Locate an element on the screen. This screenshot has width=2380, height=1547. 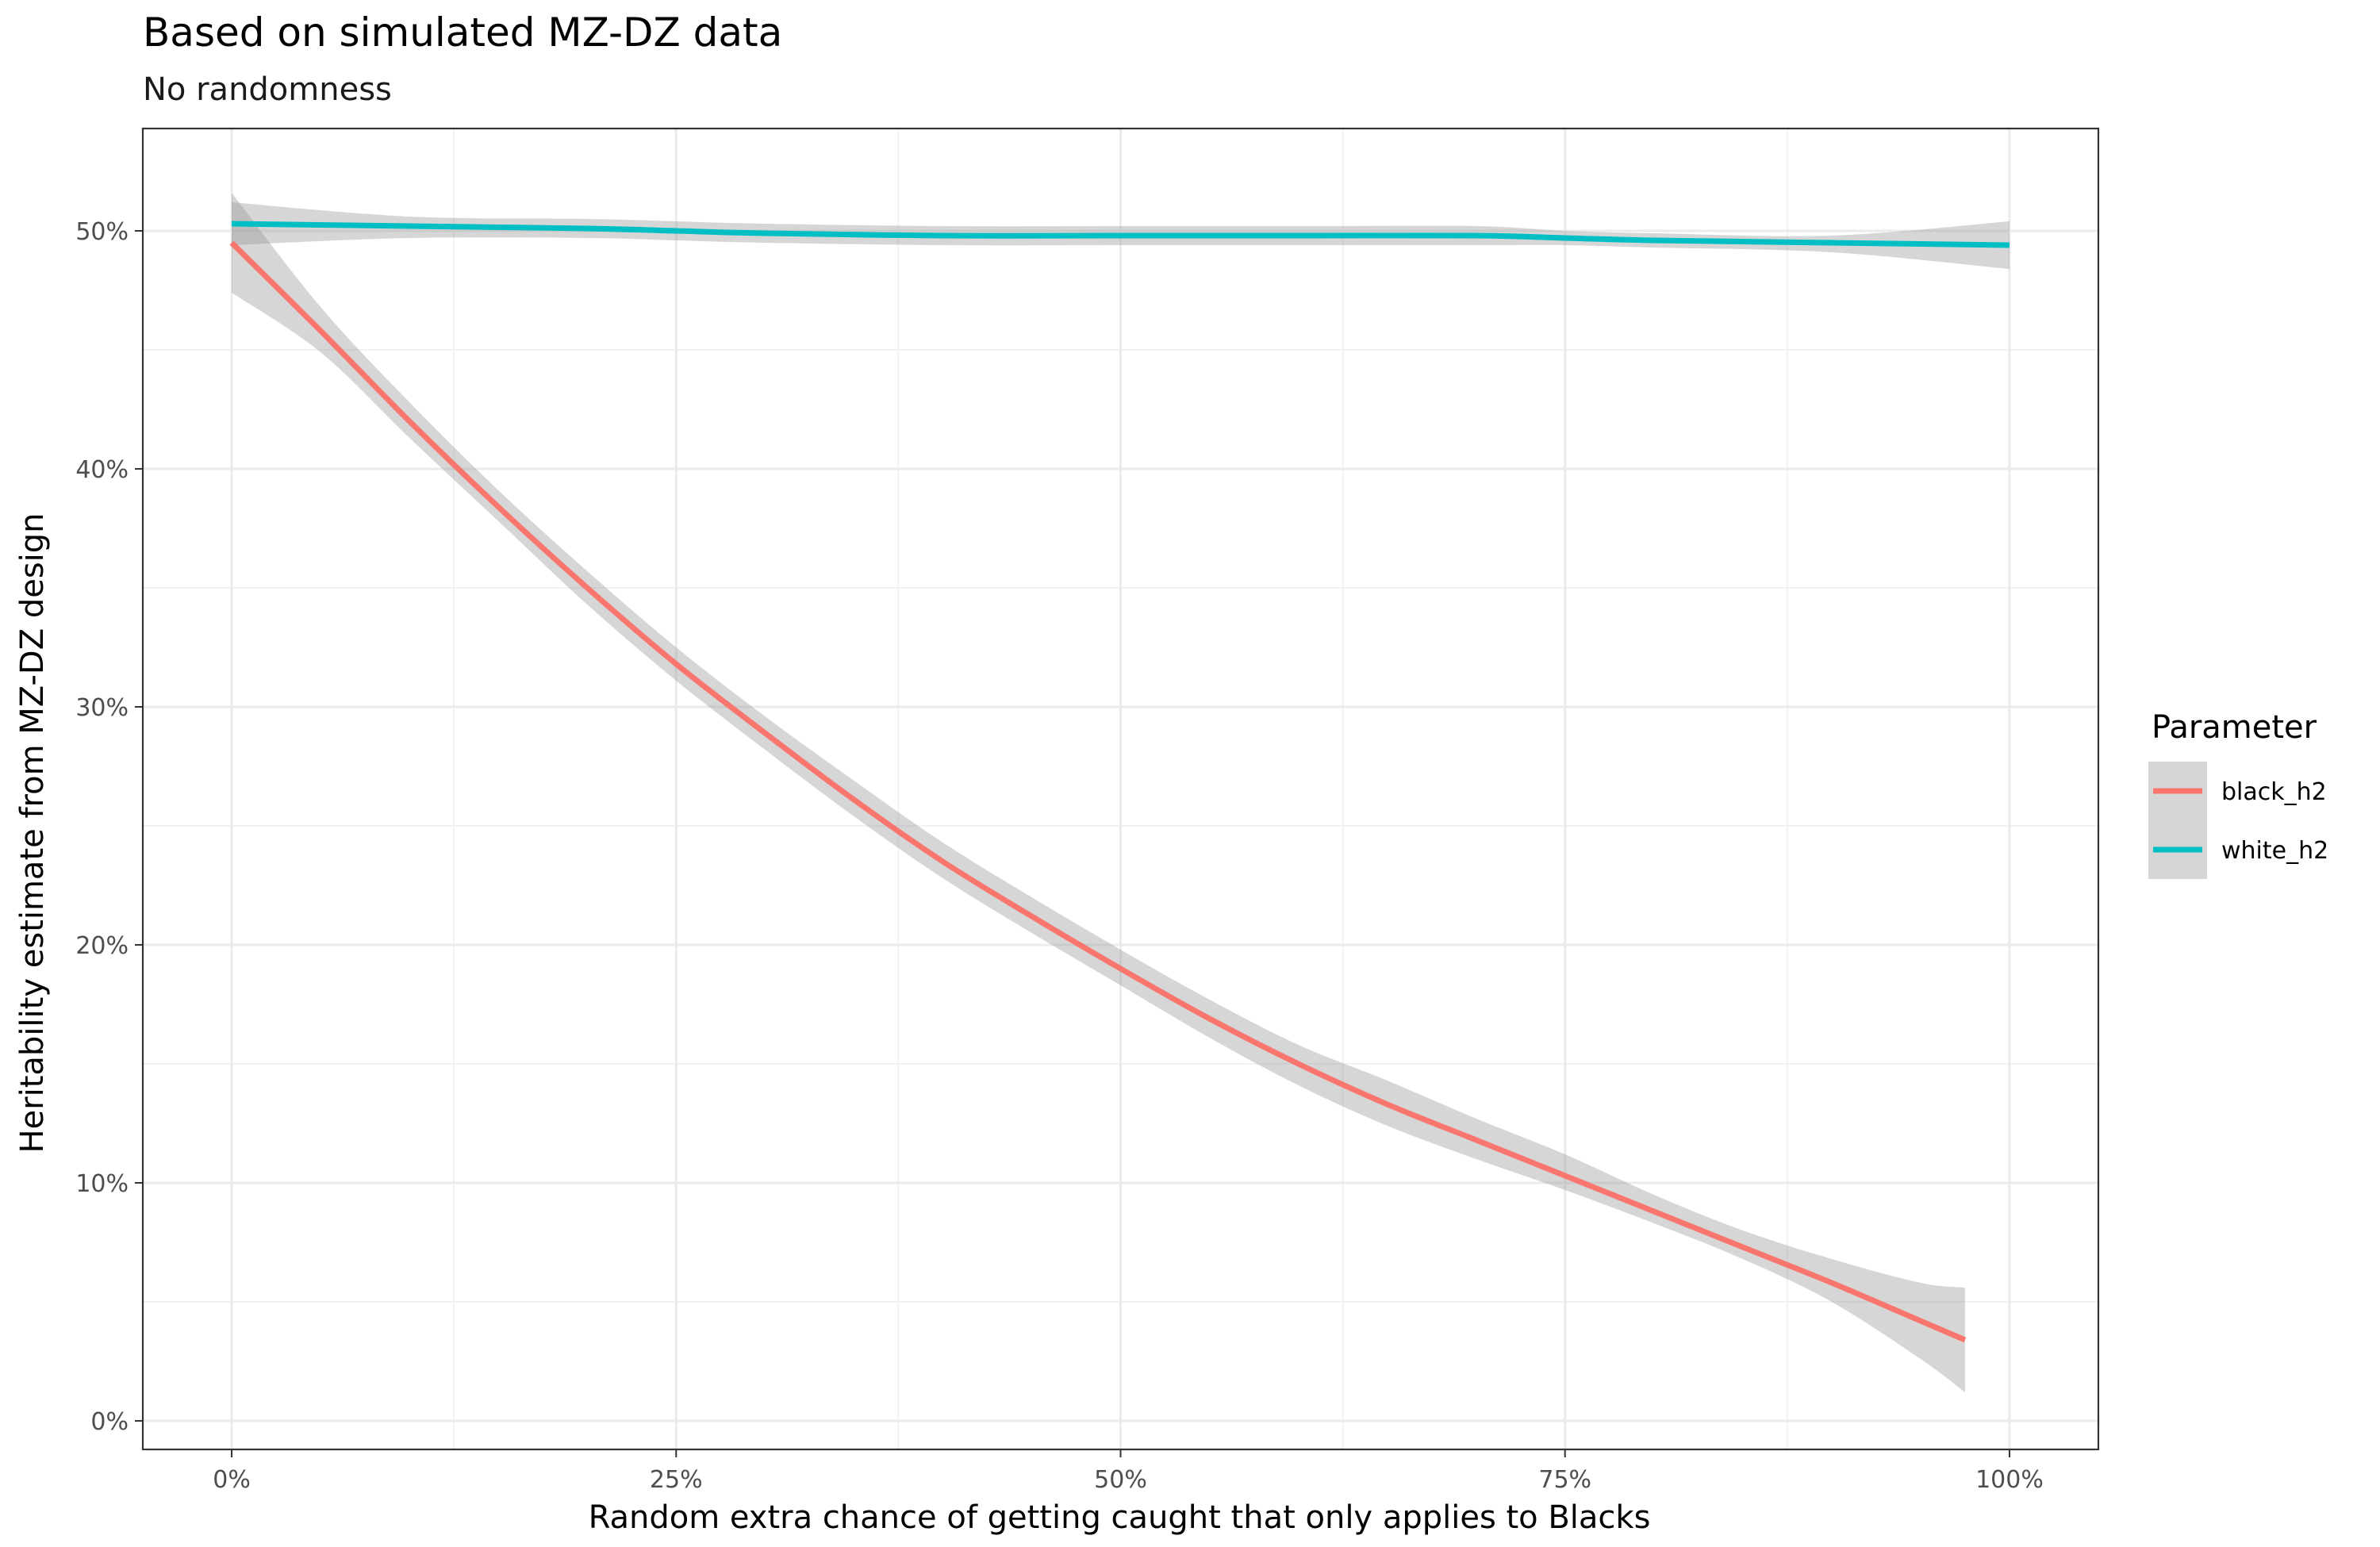
y-tick-label: 10% is located at coordinates (102, 1184).